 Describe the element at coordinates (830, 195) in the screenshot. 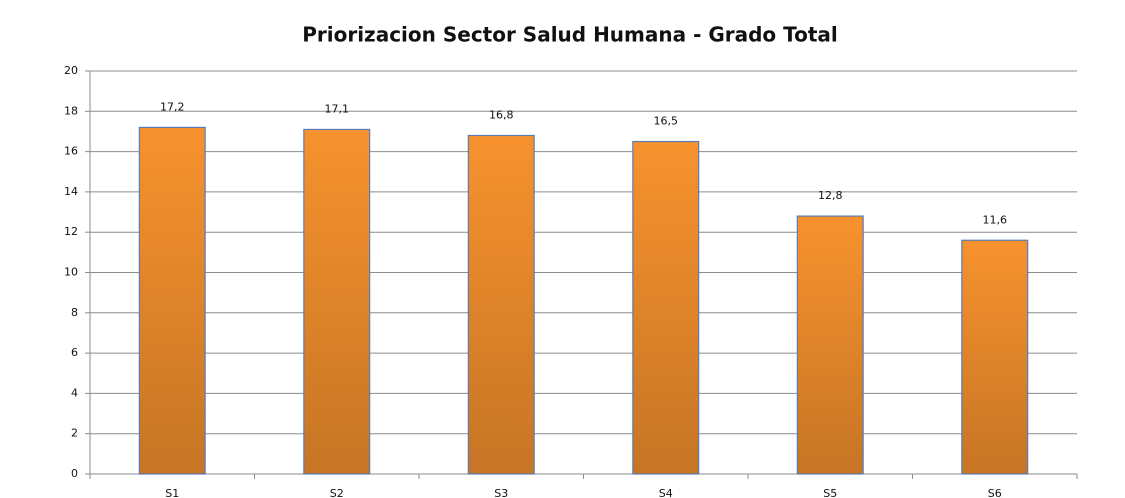

I see `data-label: 12,8` at that location.